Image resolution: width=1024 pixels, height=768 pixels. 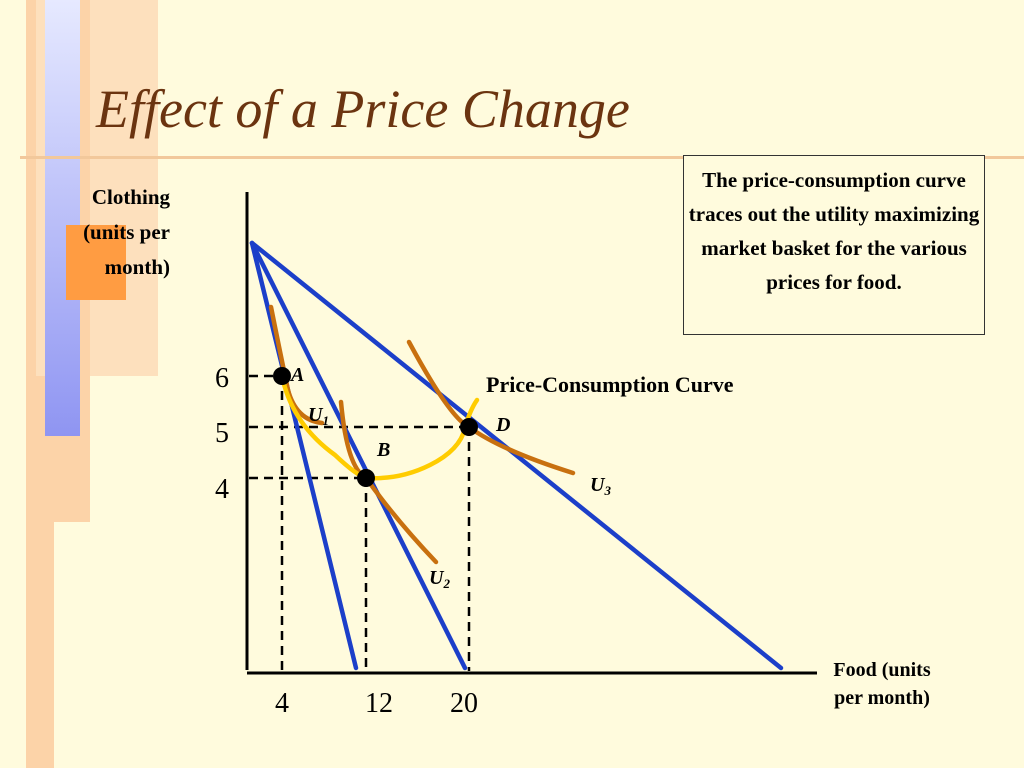 What do you see at coordinates (491, 407) in the screenshot?
I see `indifference-curve-u3` at bounding box center [491, 407].